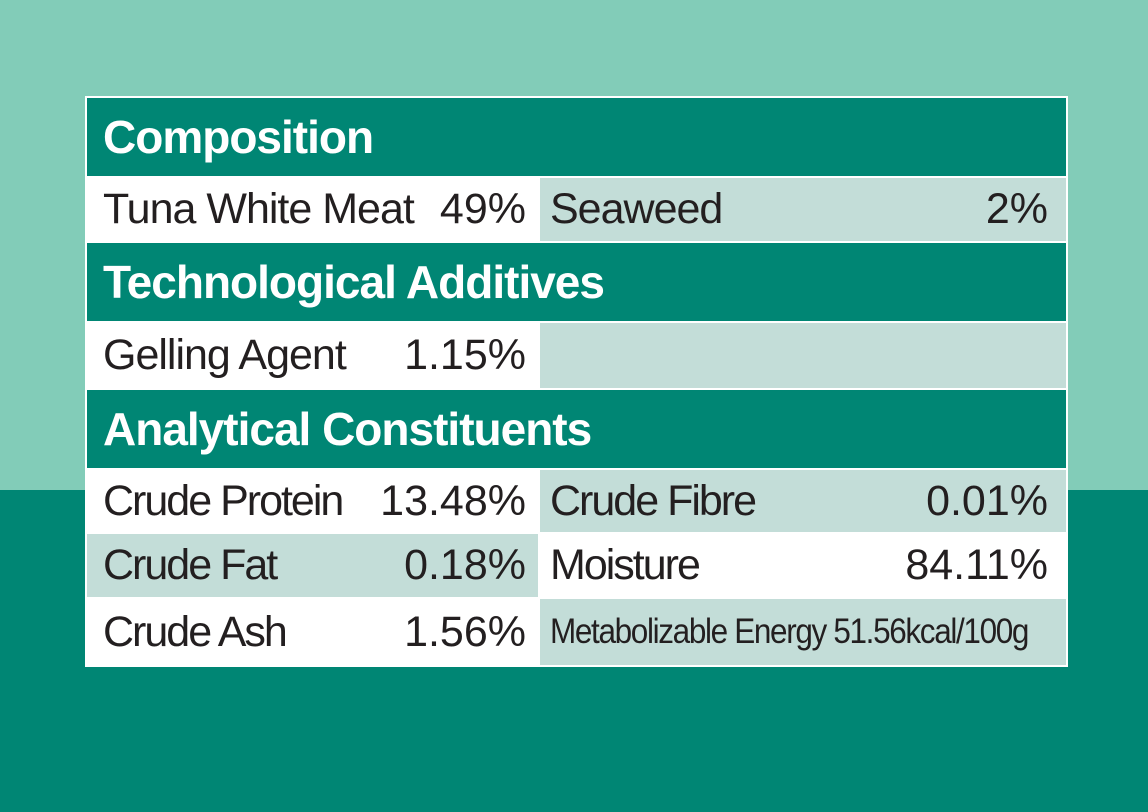 Image resolution: width=1148 pixels, height=812 pixels. Describe the element at coordinates (312, 565) in the screenshot. I see `constituents-row-2-left: Crude Fat 0.18%` at that location.